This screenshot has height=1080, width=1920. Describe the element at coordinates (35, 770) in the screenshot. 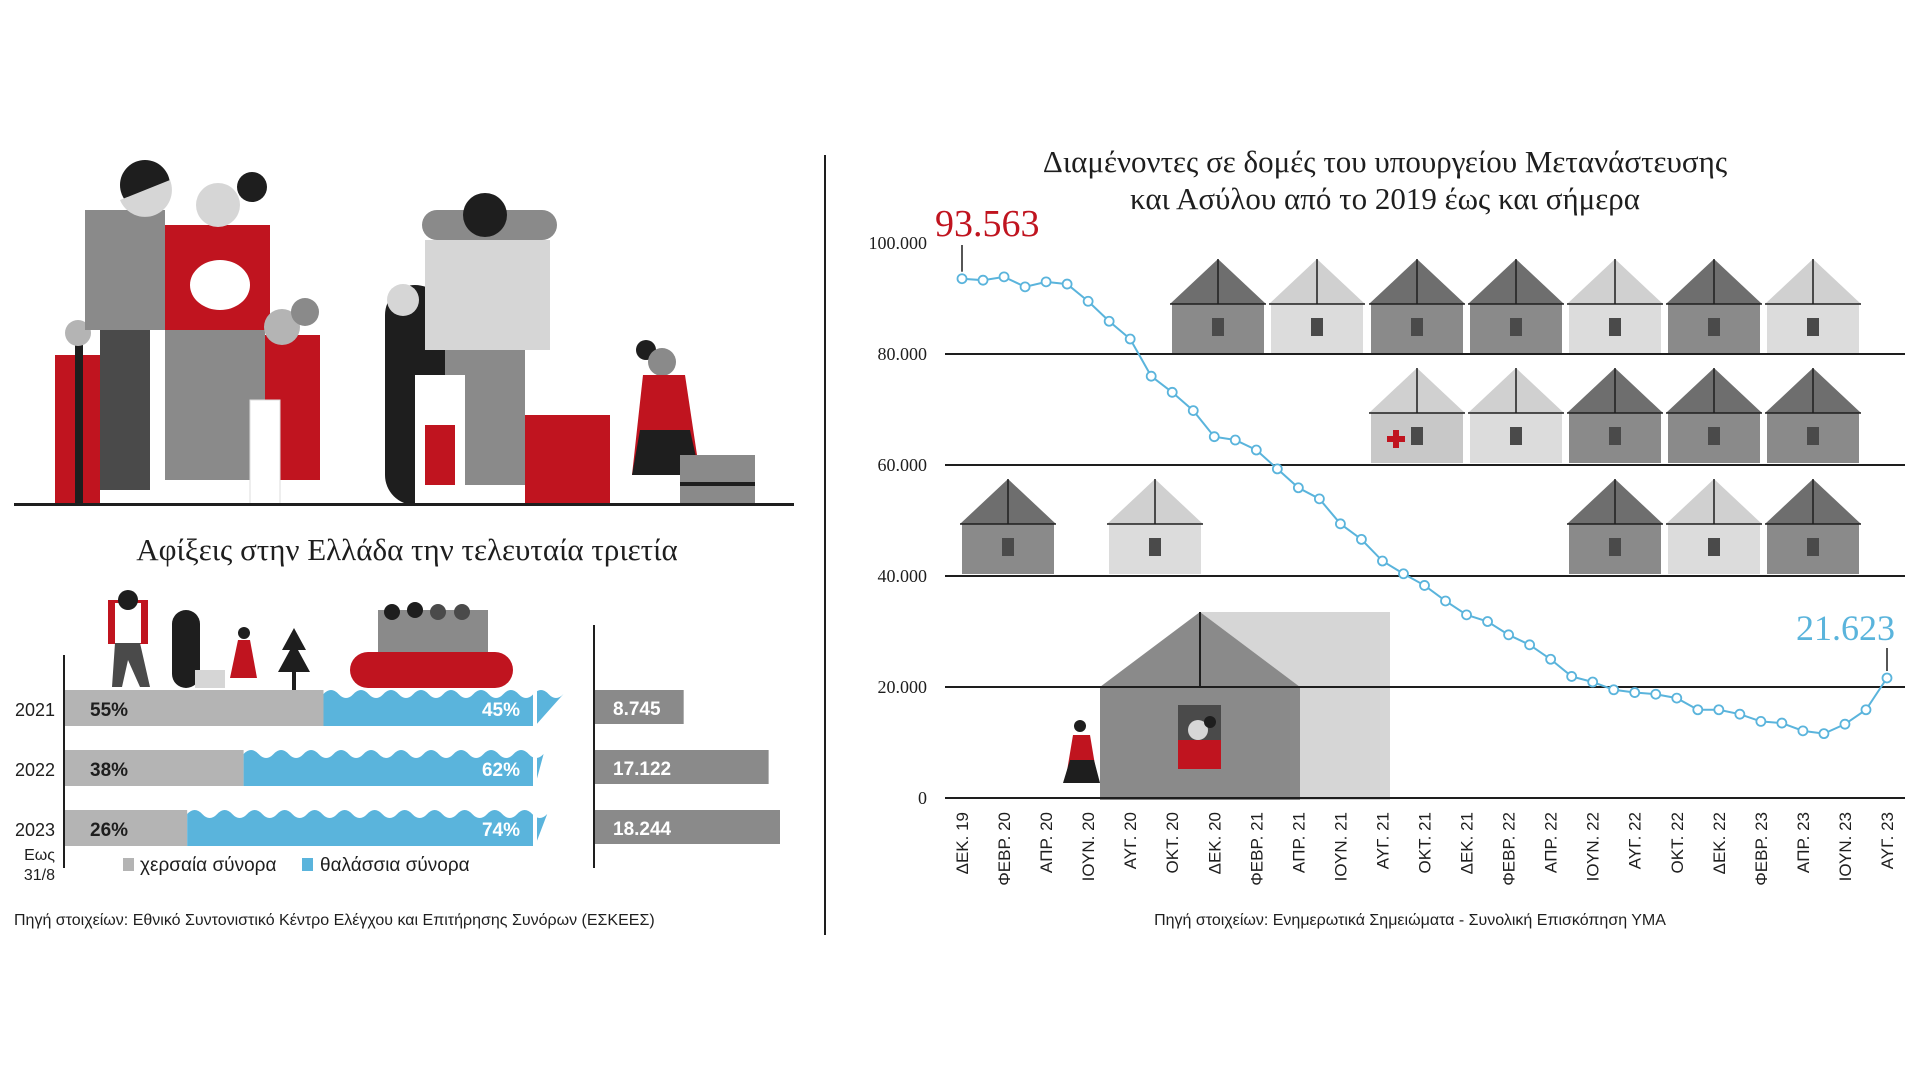

I see `year-label: 2022` at that location.